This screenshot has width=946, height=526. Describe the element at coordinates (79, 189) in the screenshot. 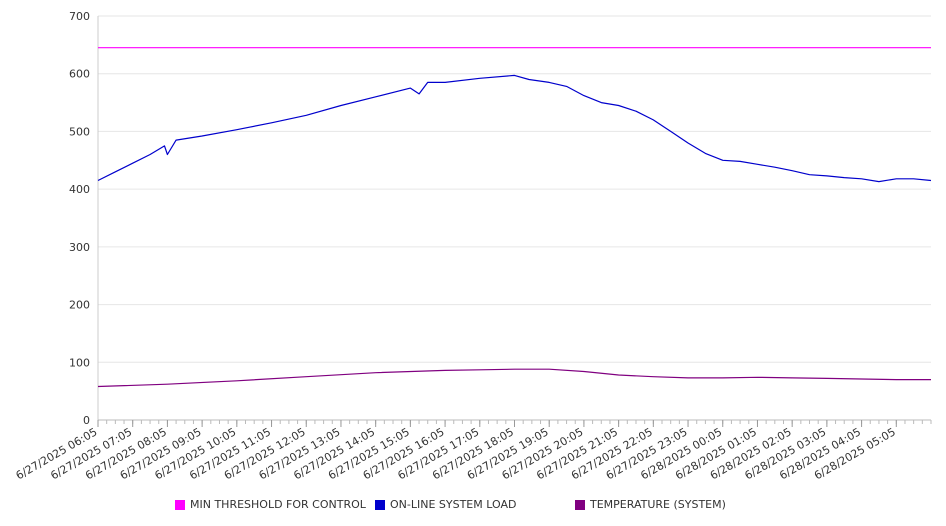

I see `y-tick-label: 400` at that location.